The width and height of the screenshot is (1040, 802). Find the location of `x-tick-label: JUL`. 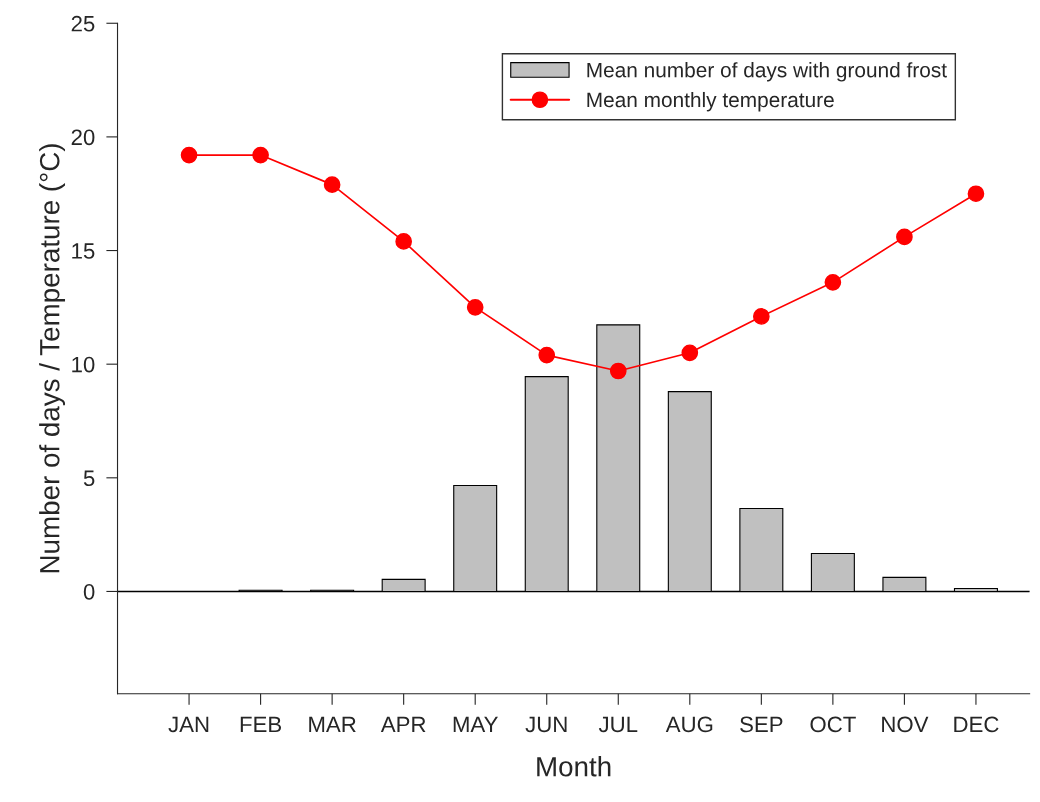

x-tick-label: JUL is located at coordinates (618, 724).